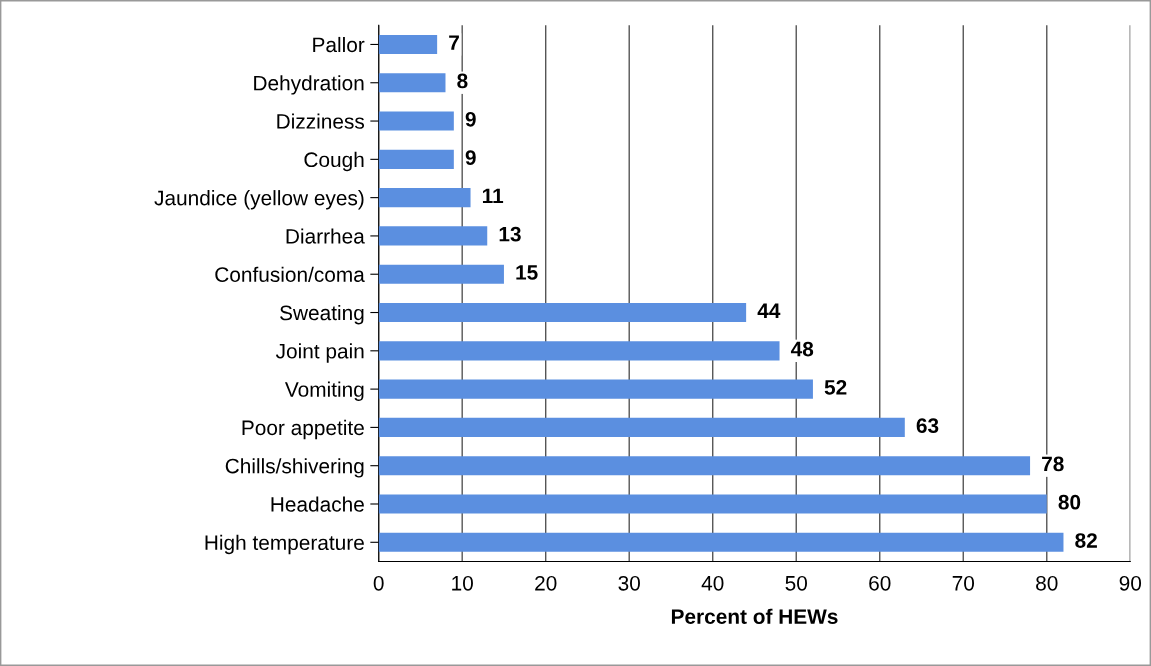 This screenshot has width=1151, height=666. What do you see at coordinates (284, 544) in the screenshot?
I see `y-tick-label: High temperature` at bounding box center [284, 544].